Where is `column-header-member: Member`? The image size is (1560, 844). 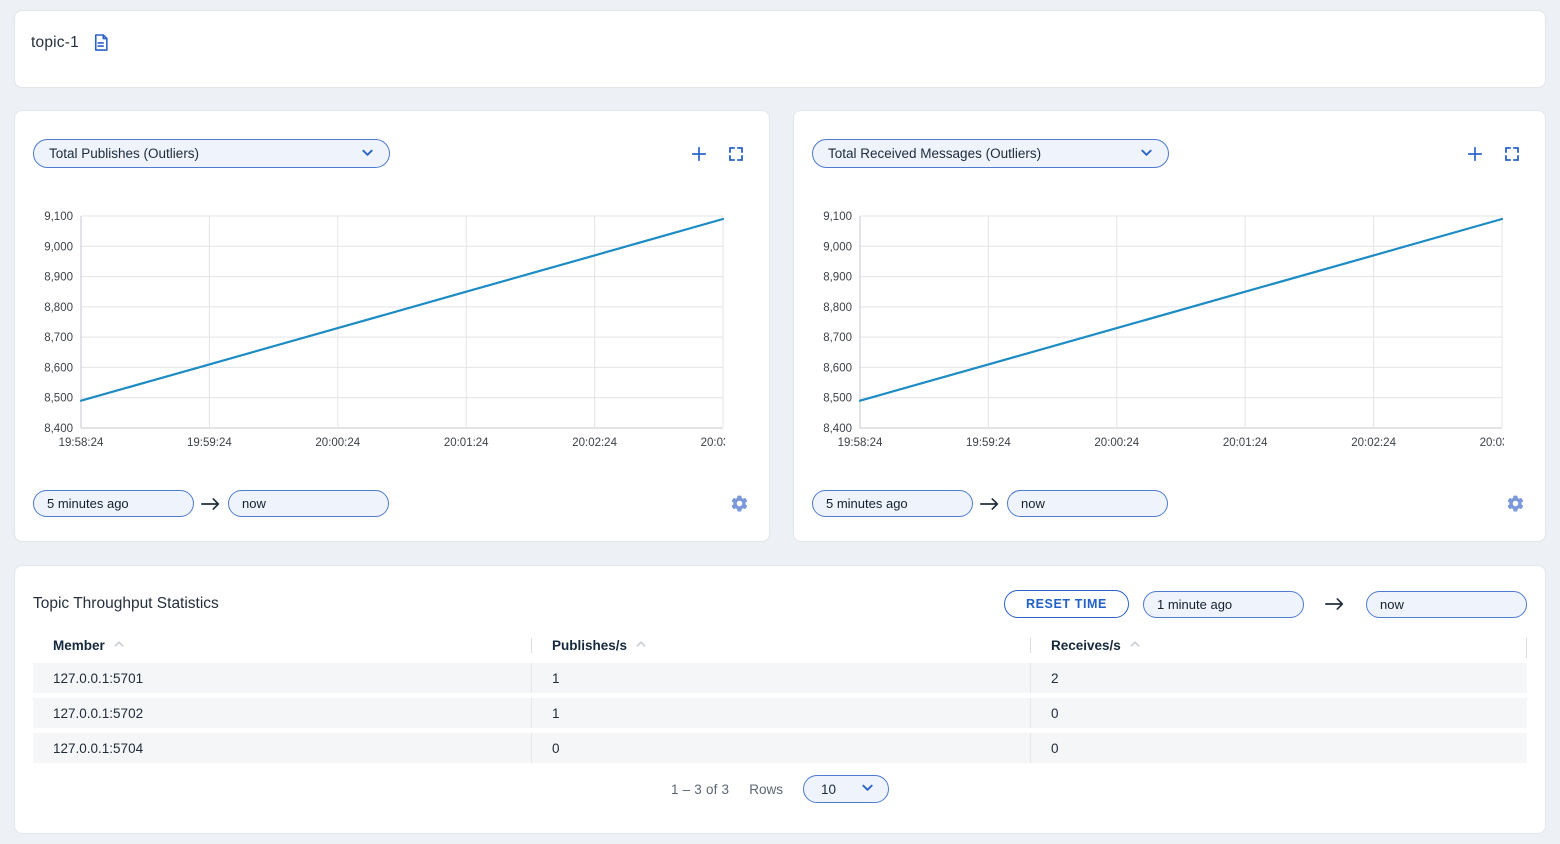
column-header-member: Member is located at coordinates (282, 645).